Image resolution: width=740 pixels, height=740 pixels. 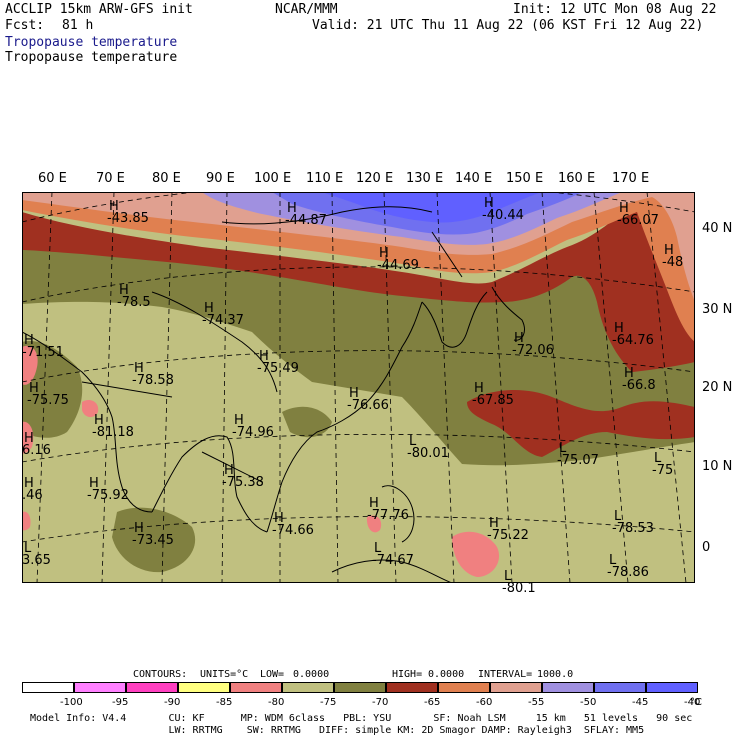 I want to click on high-low-value: -81.18, so click(x=113, y=432).